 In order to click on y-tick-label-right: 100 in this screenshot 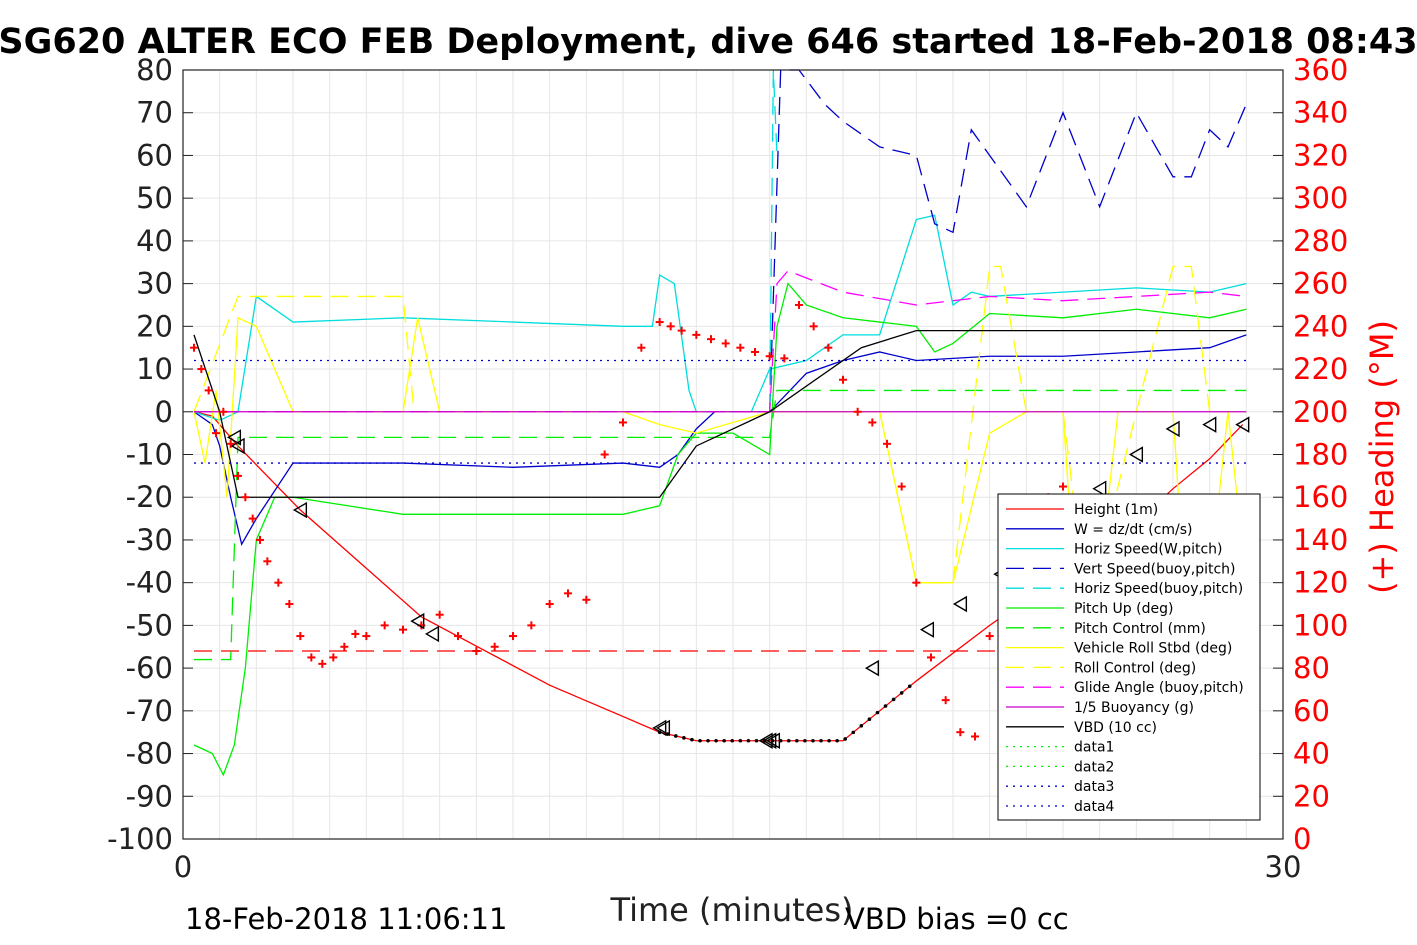, I will do `click(1320, 625)`.